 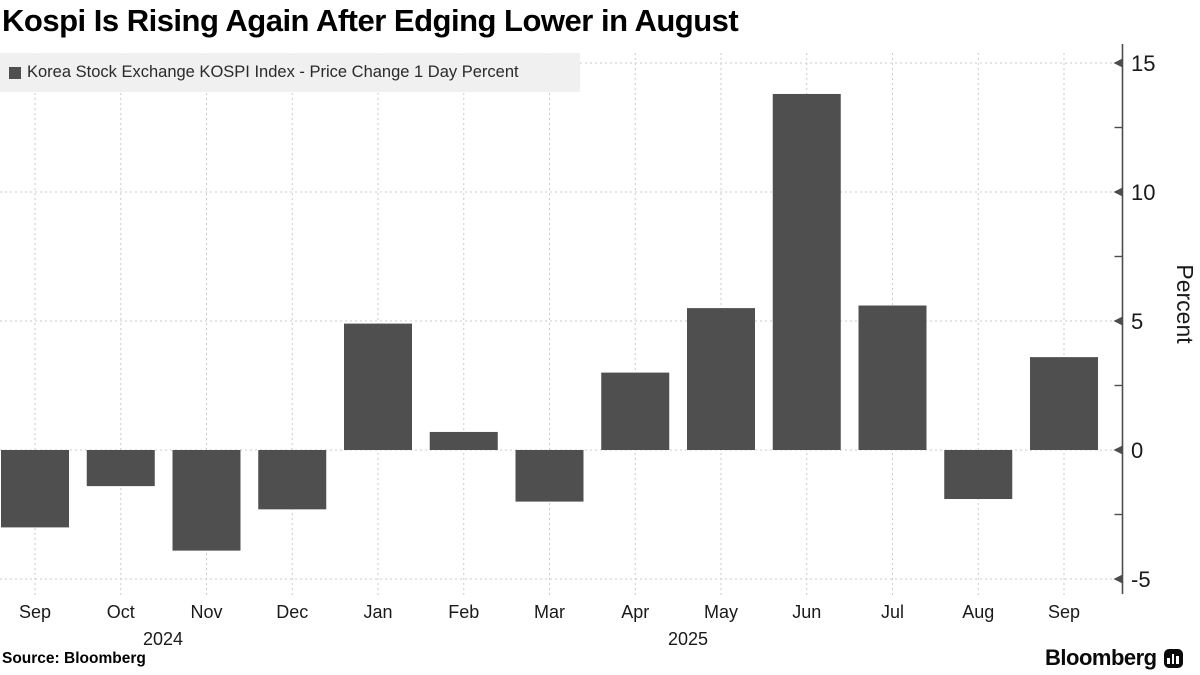 I want to click on svg-text: 15, so click(x=1143, y=63).